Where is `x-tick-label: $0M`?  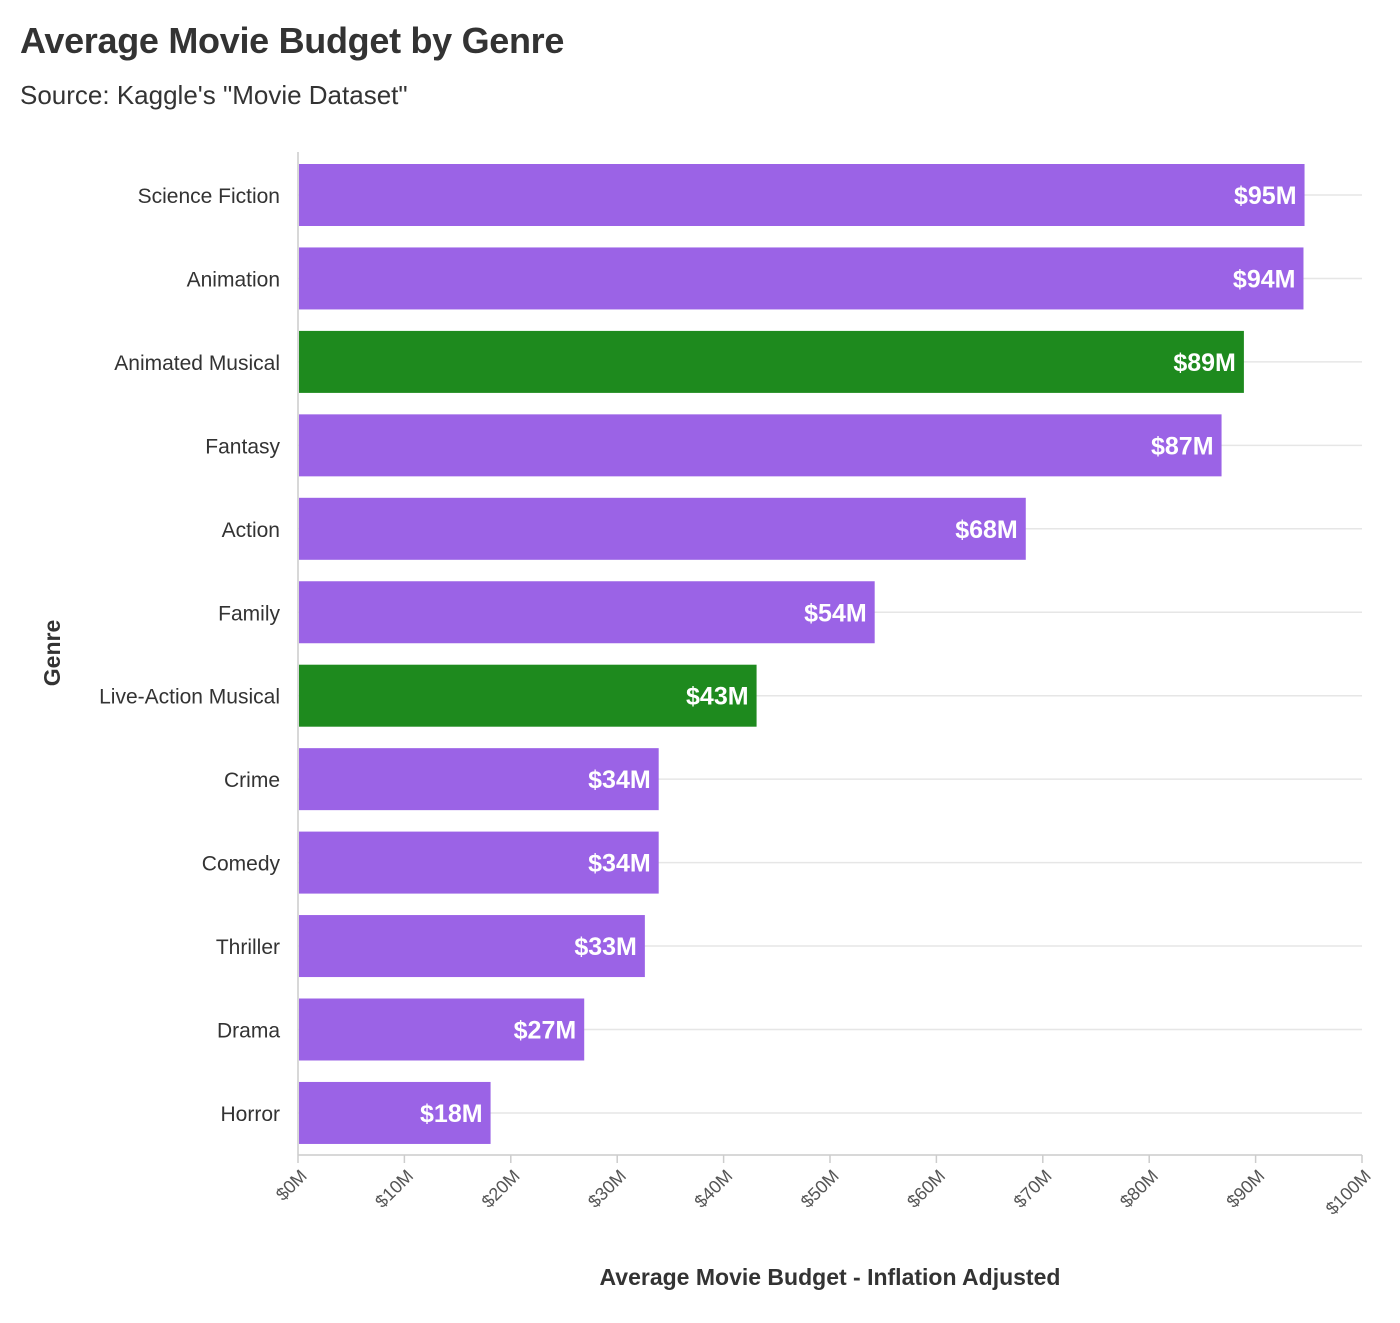
x-tick-label: $0M is located at coordinates (291, 1185).